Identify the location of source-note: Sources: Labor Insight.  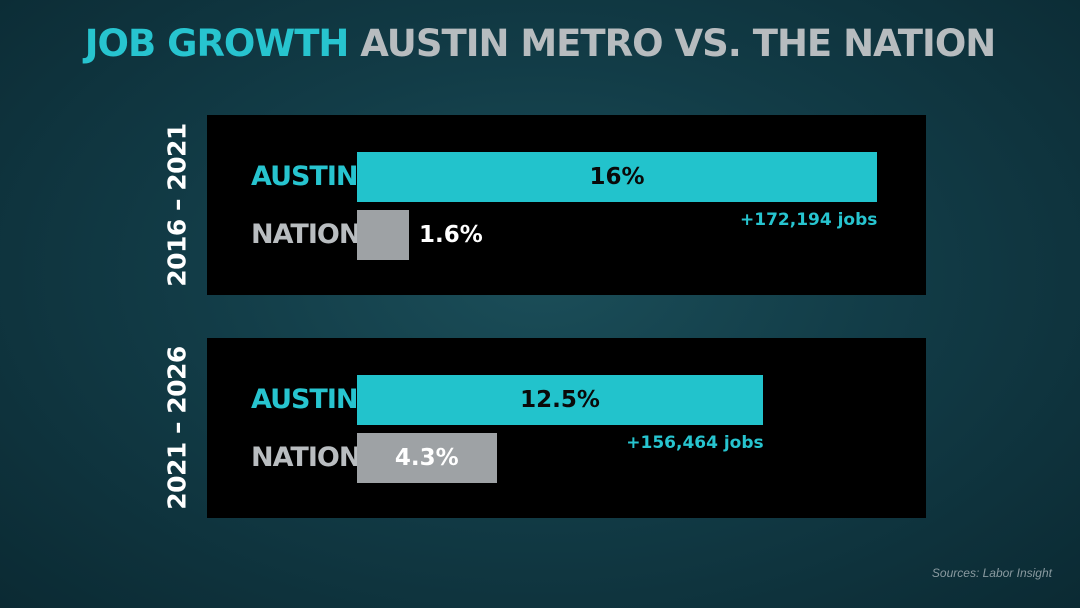
(991, 573).